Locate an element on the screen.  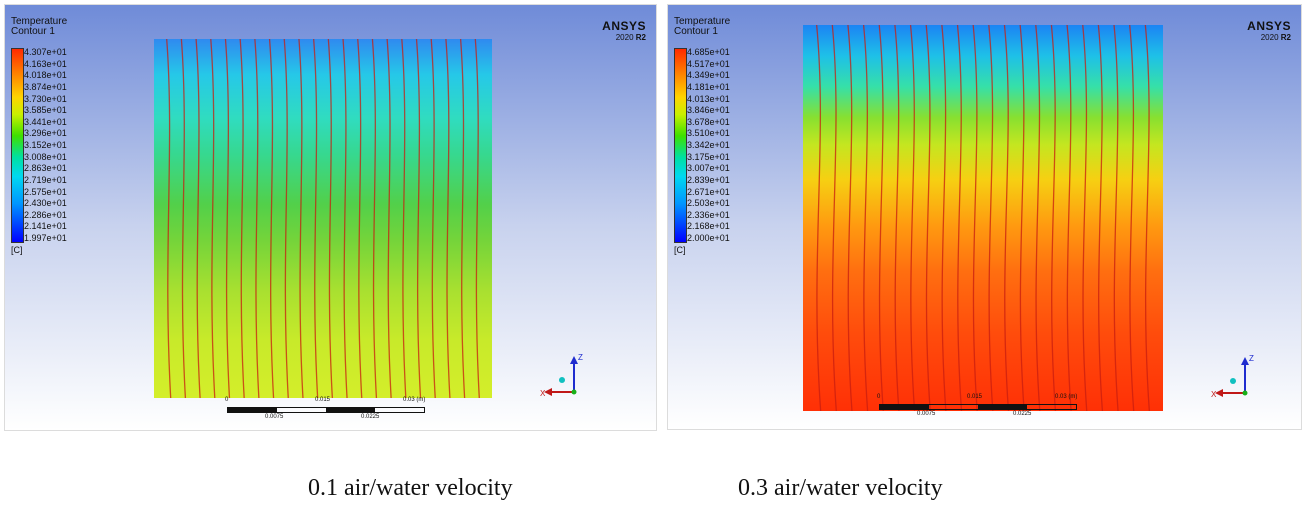
legend-tick: 2.286e+01 is located at coordinates (45, 214).